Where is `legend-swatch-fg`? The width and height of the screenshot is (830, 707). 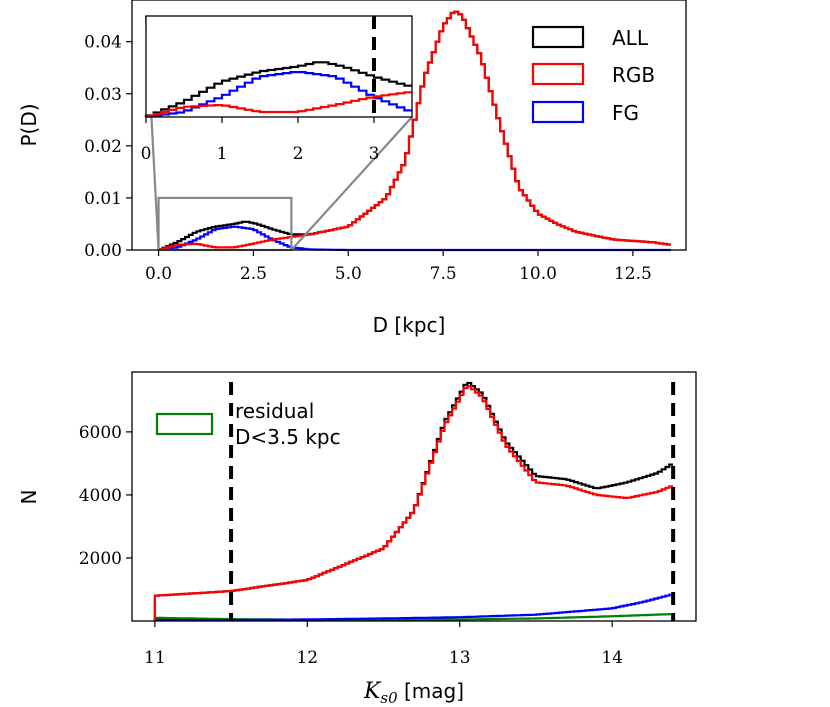 legend-swatch-fg is located at coordinates (558, 112).